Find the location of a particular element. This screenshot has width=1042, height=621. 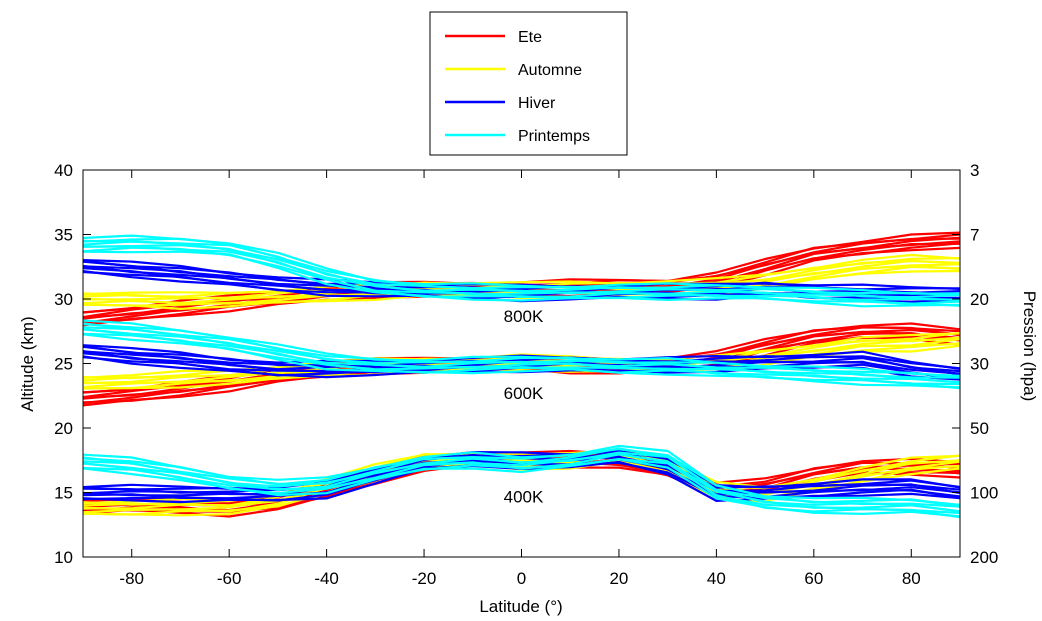

legend-label-printemps: Printemps is located at coordinates (554, 136).